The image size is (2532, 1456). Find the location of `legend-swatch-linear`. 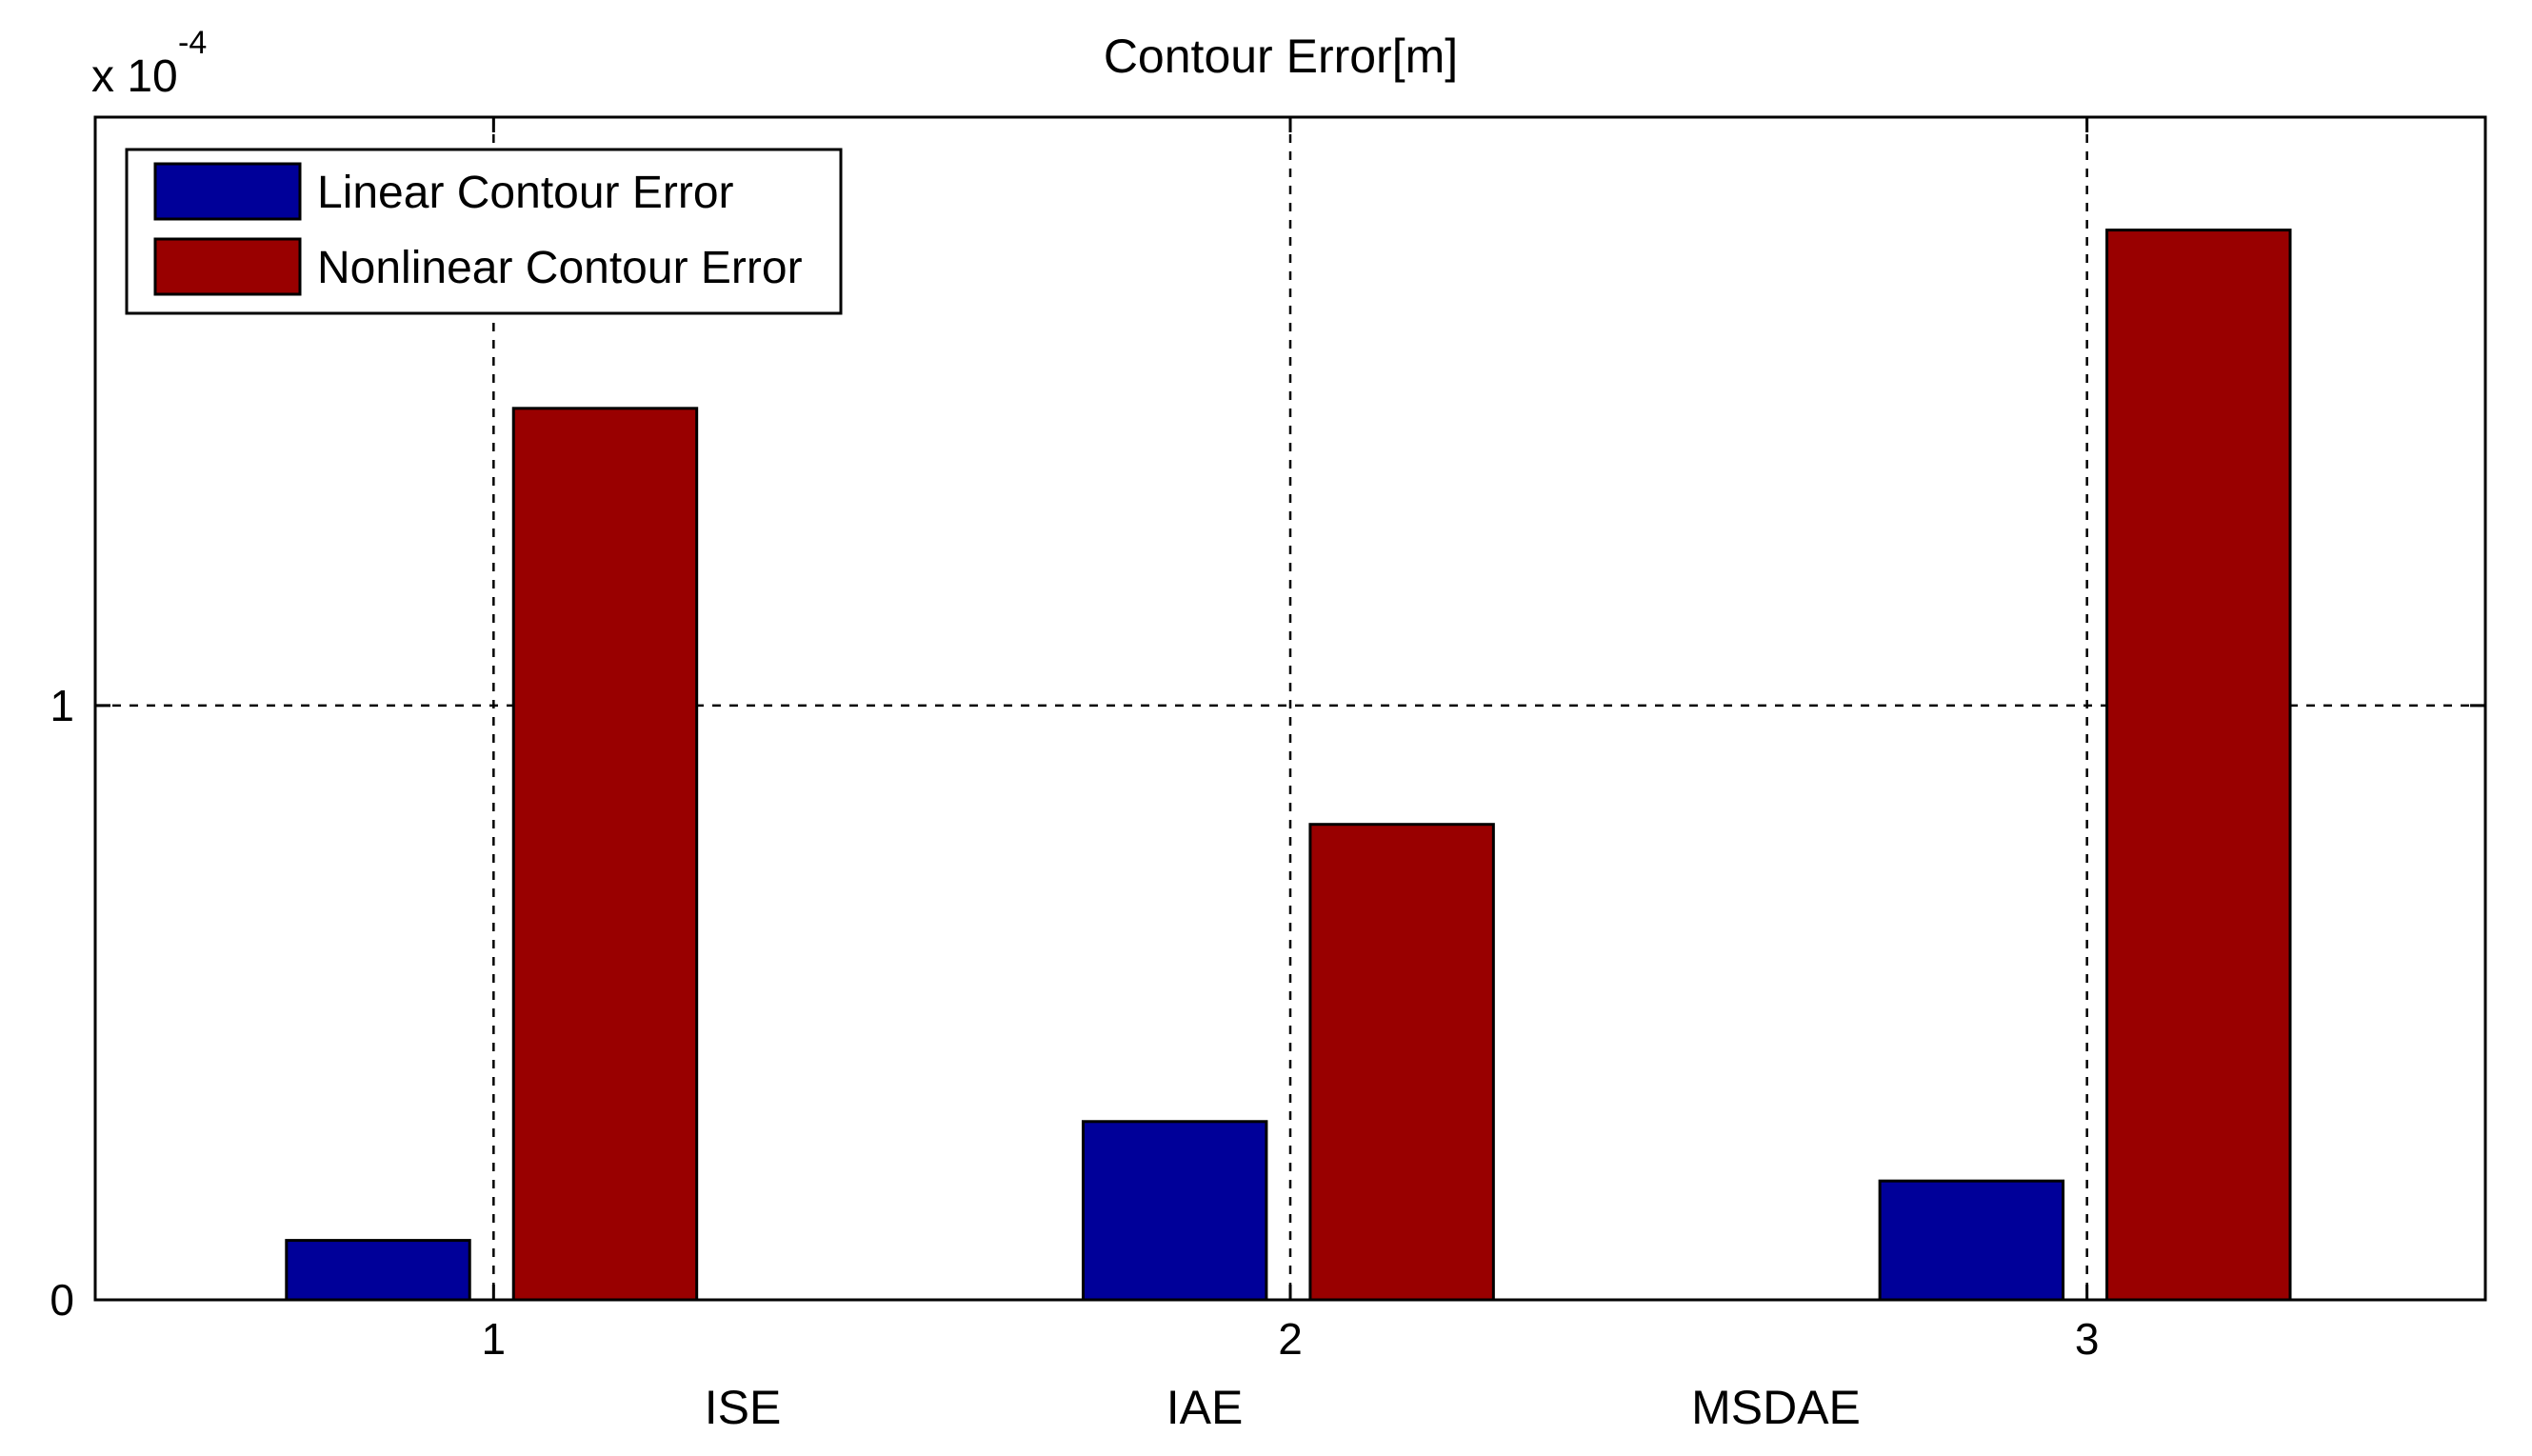

legend-swatch-linear is located at coordinates (227, 191).